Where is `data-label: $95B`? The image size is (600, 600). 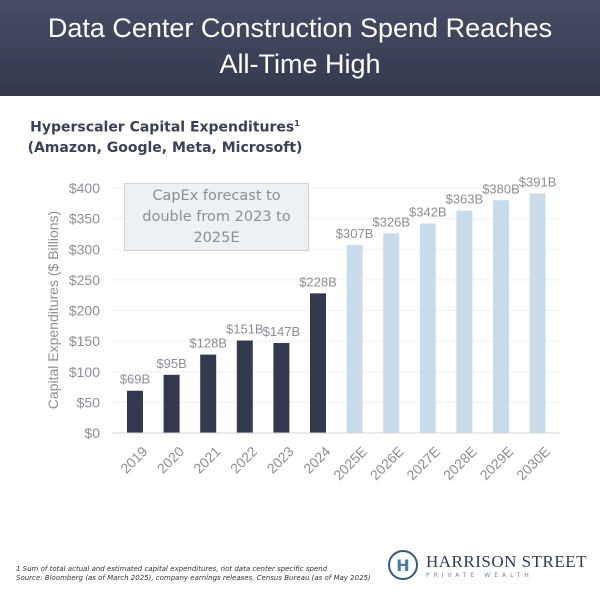
data-label: $95B is located at coordinates (171, 363).